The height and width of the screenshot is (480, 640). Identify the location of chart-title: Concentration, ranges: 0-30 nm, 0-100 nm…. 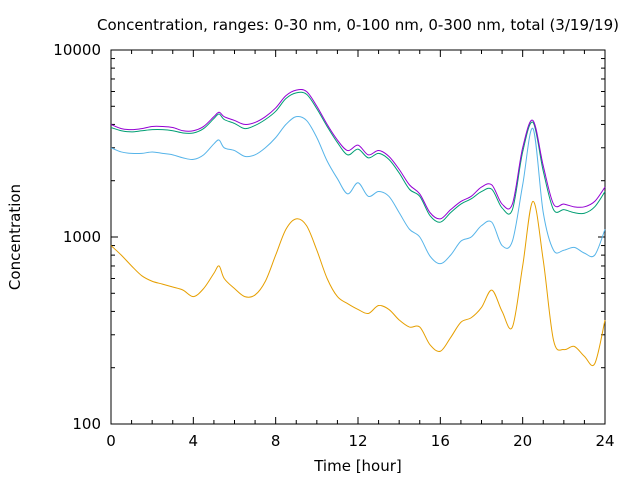
(358, 25).